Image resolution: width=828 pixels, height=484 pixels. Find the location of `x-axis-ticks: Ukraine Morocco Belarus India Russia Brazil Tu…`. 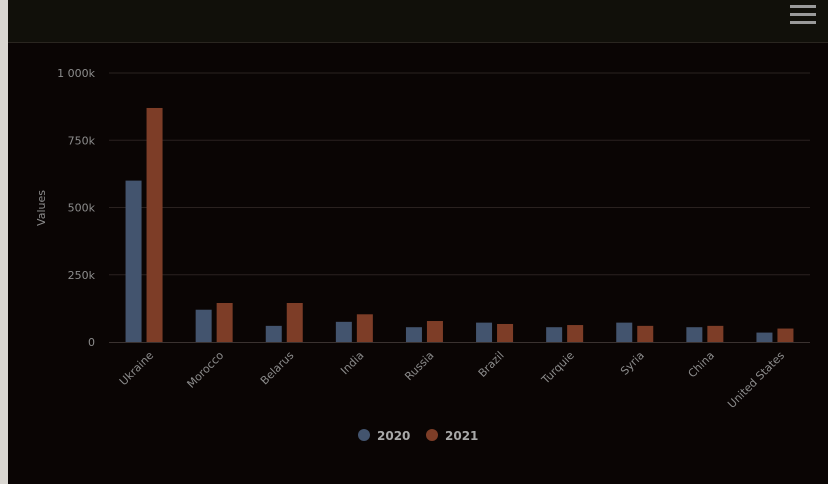

x-axis-ticks: Ukraine Morocco Belarus India Russia Brazil Tu… is located at coordinates (452, 380).